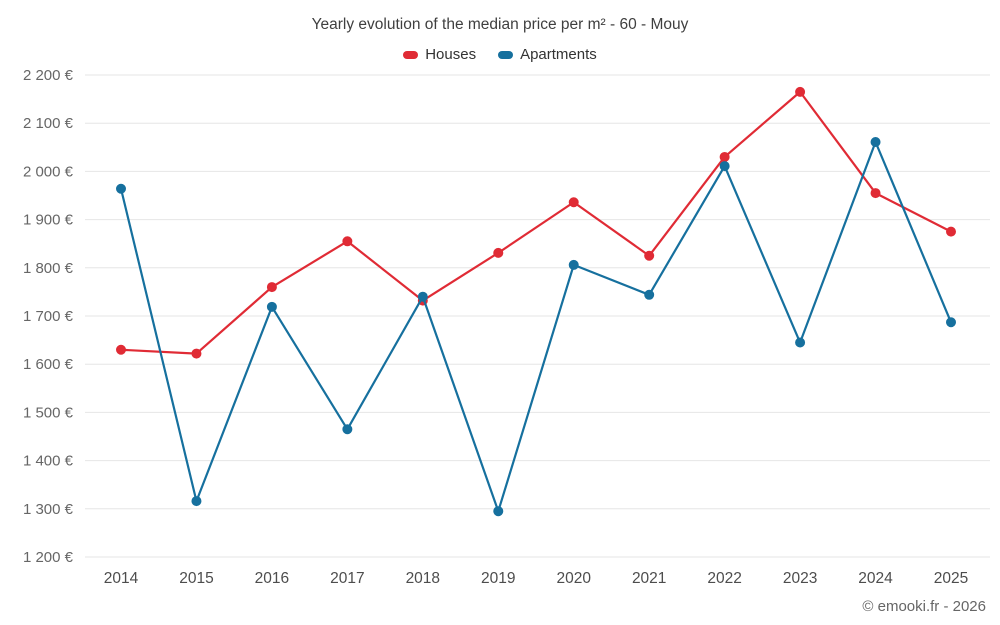  What do you see at coordinates (196, 501) in the screenshot?
I see `apartments-point-2015` at bounding box center [196, 501].